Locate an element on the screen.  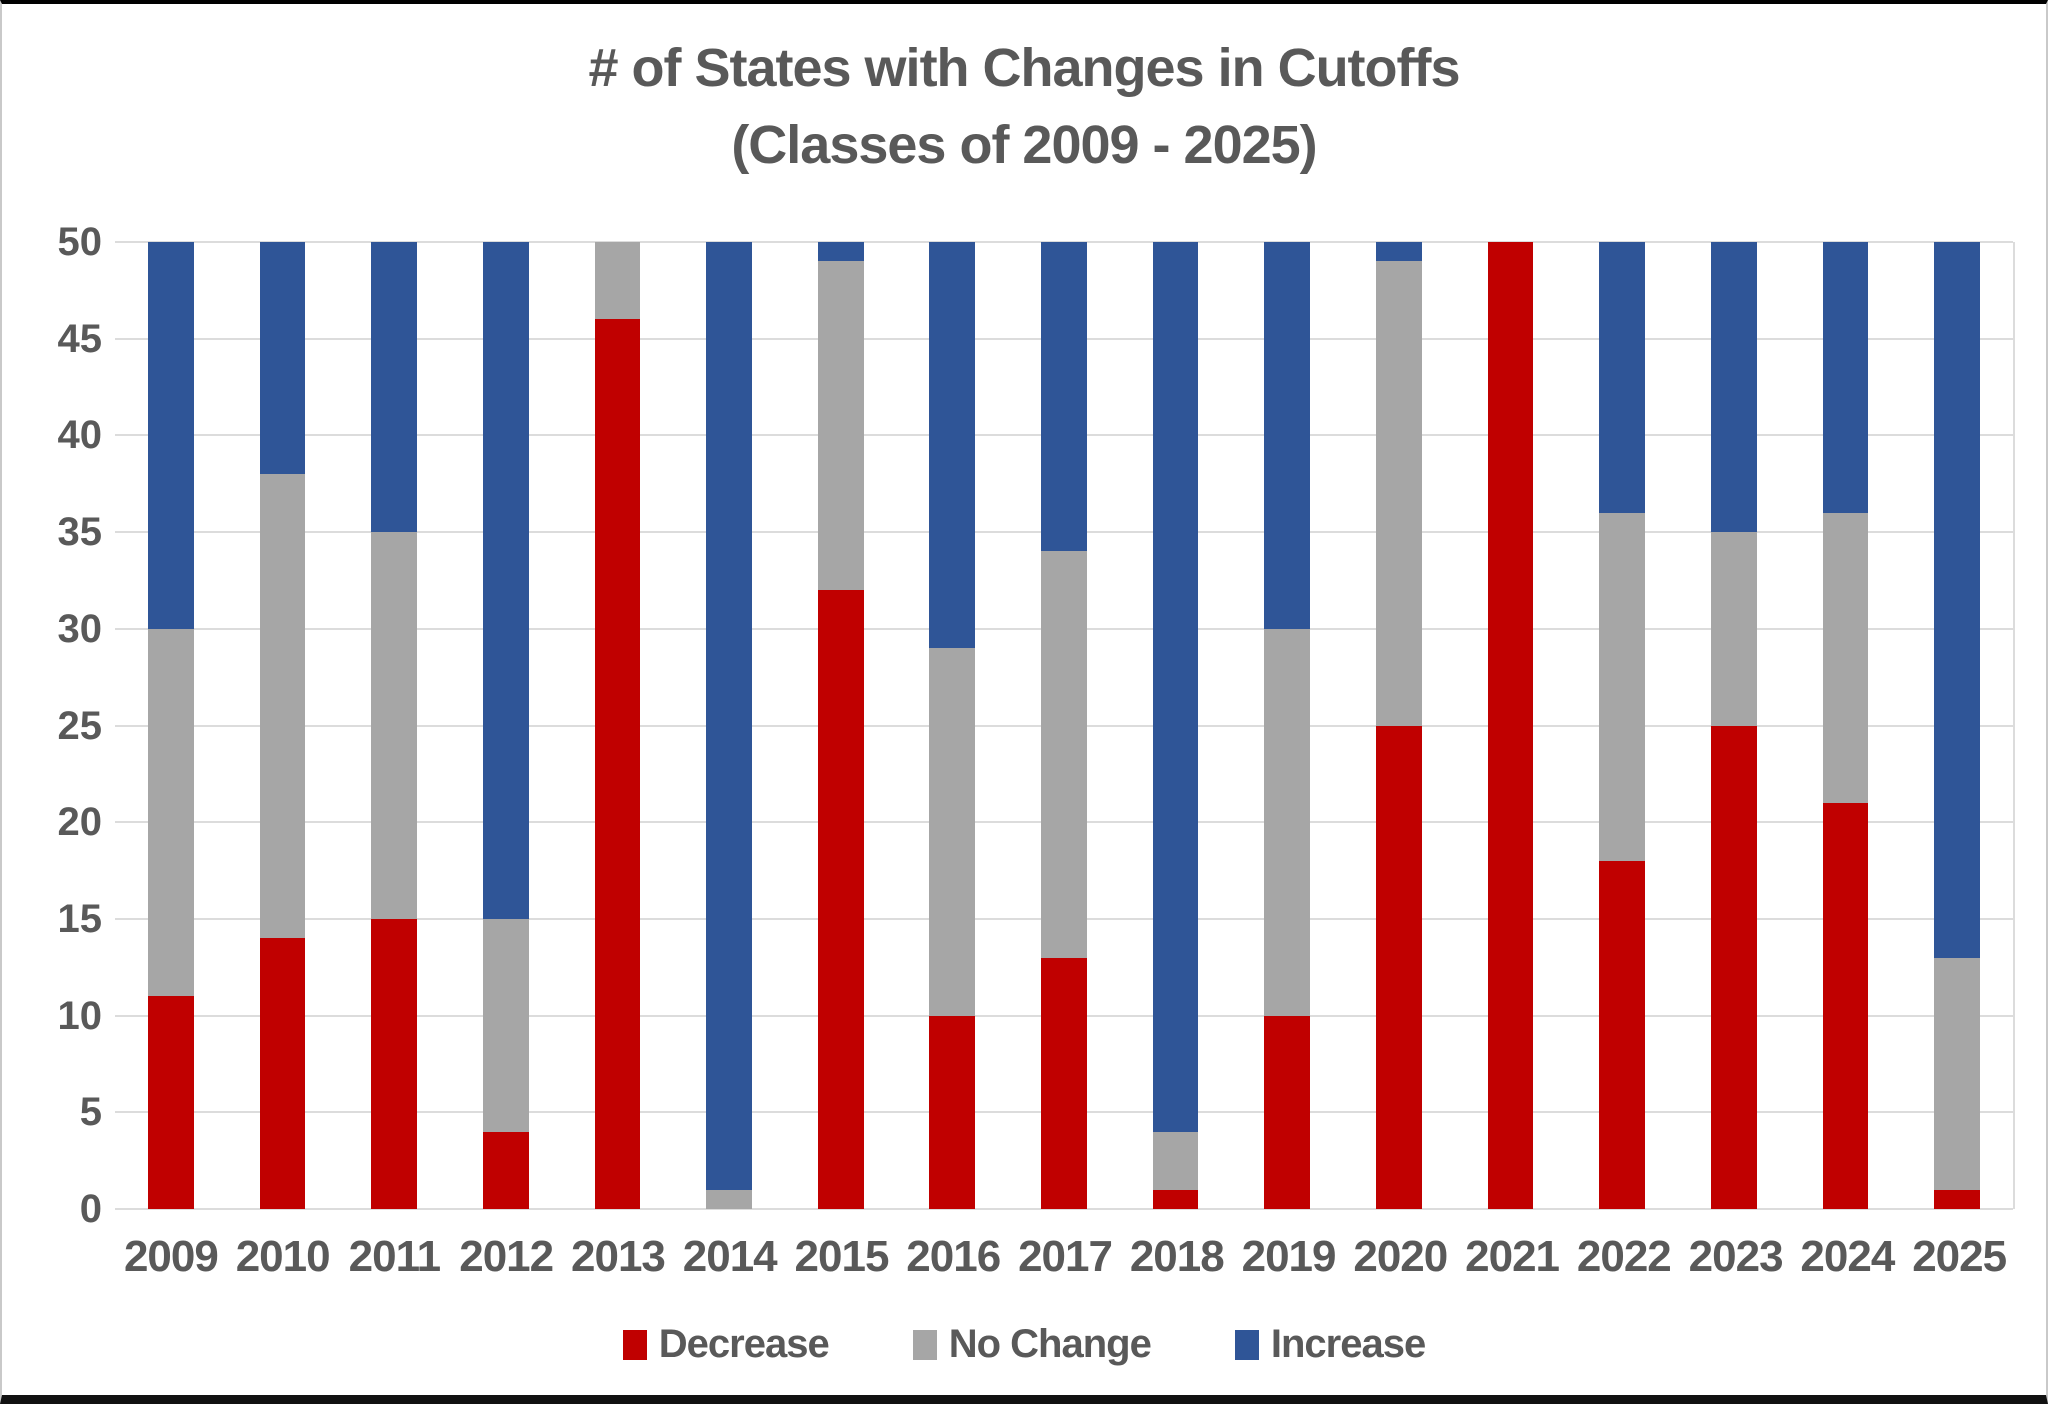
bar-stack-2016 is located at coordinates (952, 725).